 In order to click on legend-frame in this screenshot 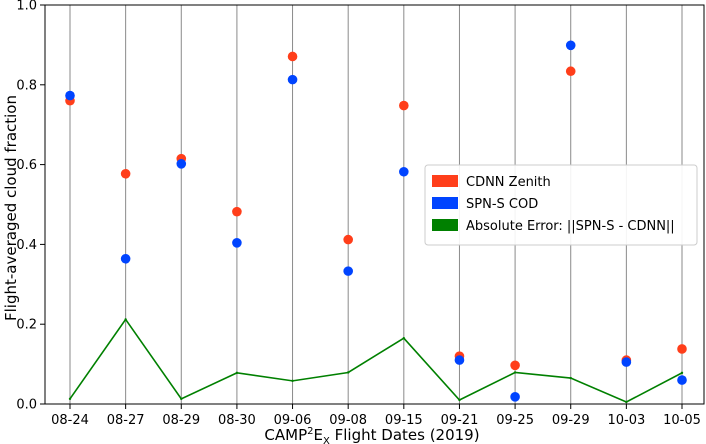, I will do `click(561, 205)`.